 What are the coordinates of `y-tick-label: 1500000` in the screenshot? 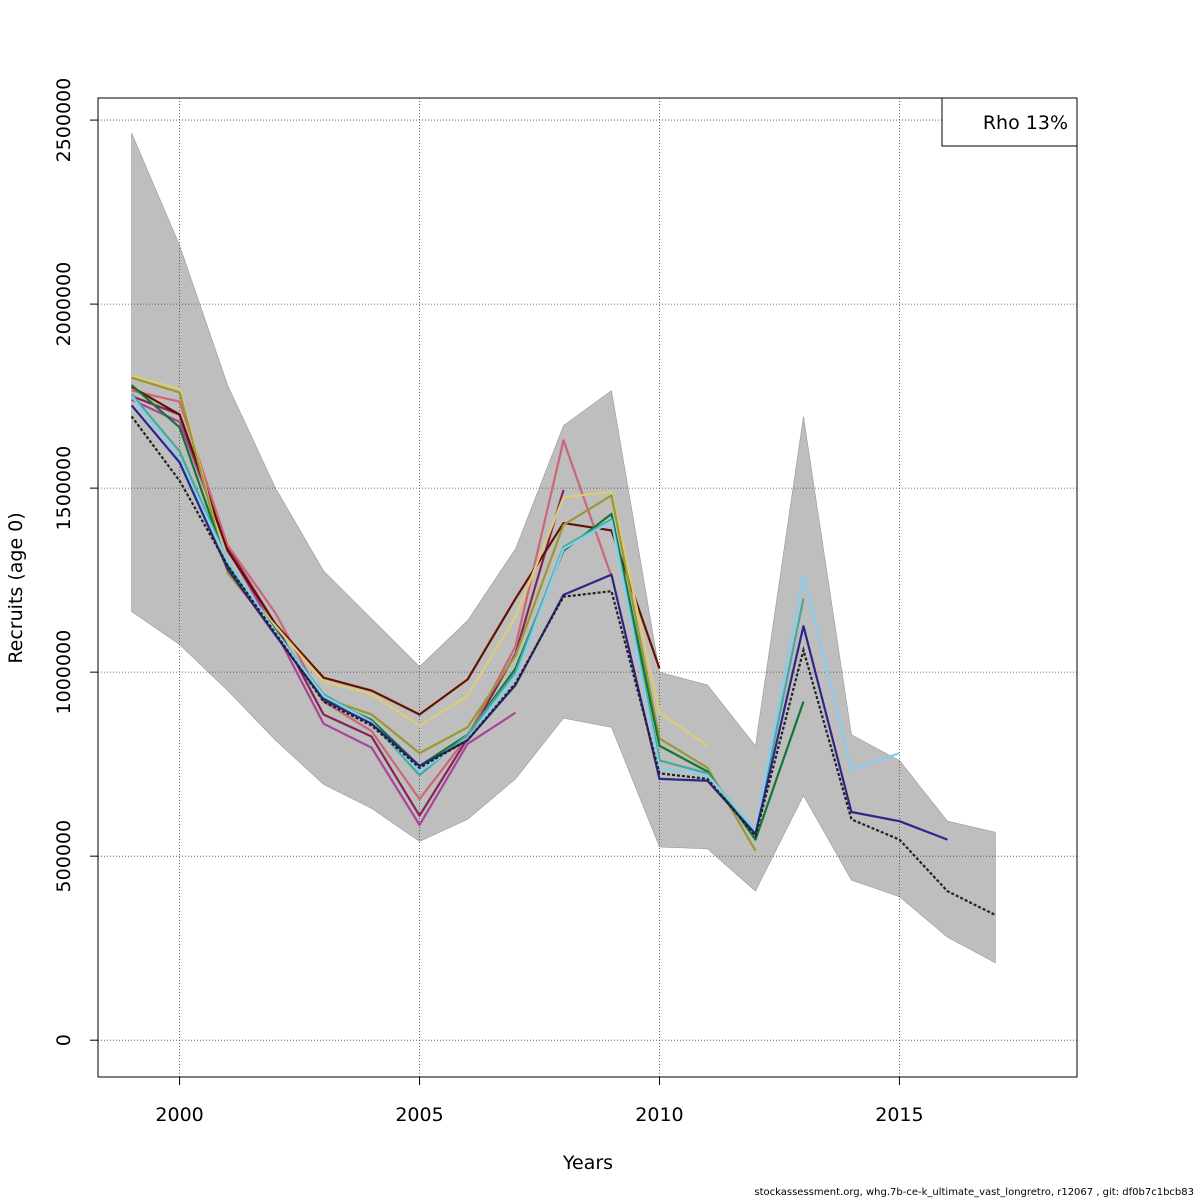 It's located at (64, 488).